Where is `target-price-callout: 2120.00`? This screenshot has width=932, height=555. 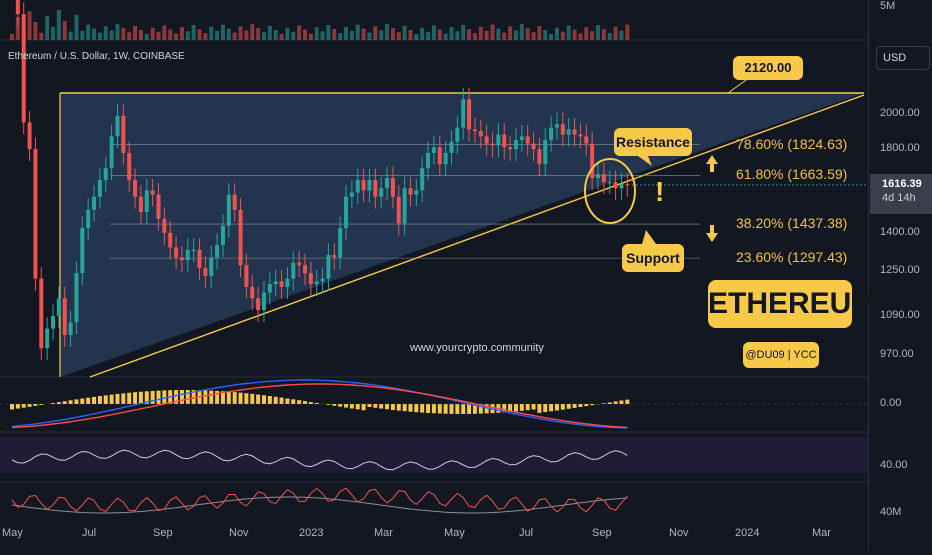 target-price-callout: 2120.00 is located at coordinates (768, 68).